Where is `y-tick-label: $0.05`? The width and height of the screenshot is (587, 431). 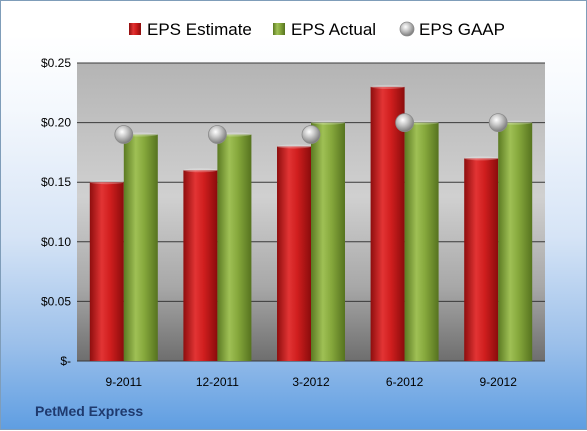 y-tick-label: $0.05 is located at coordinates (56, 301).